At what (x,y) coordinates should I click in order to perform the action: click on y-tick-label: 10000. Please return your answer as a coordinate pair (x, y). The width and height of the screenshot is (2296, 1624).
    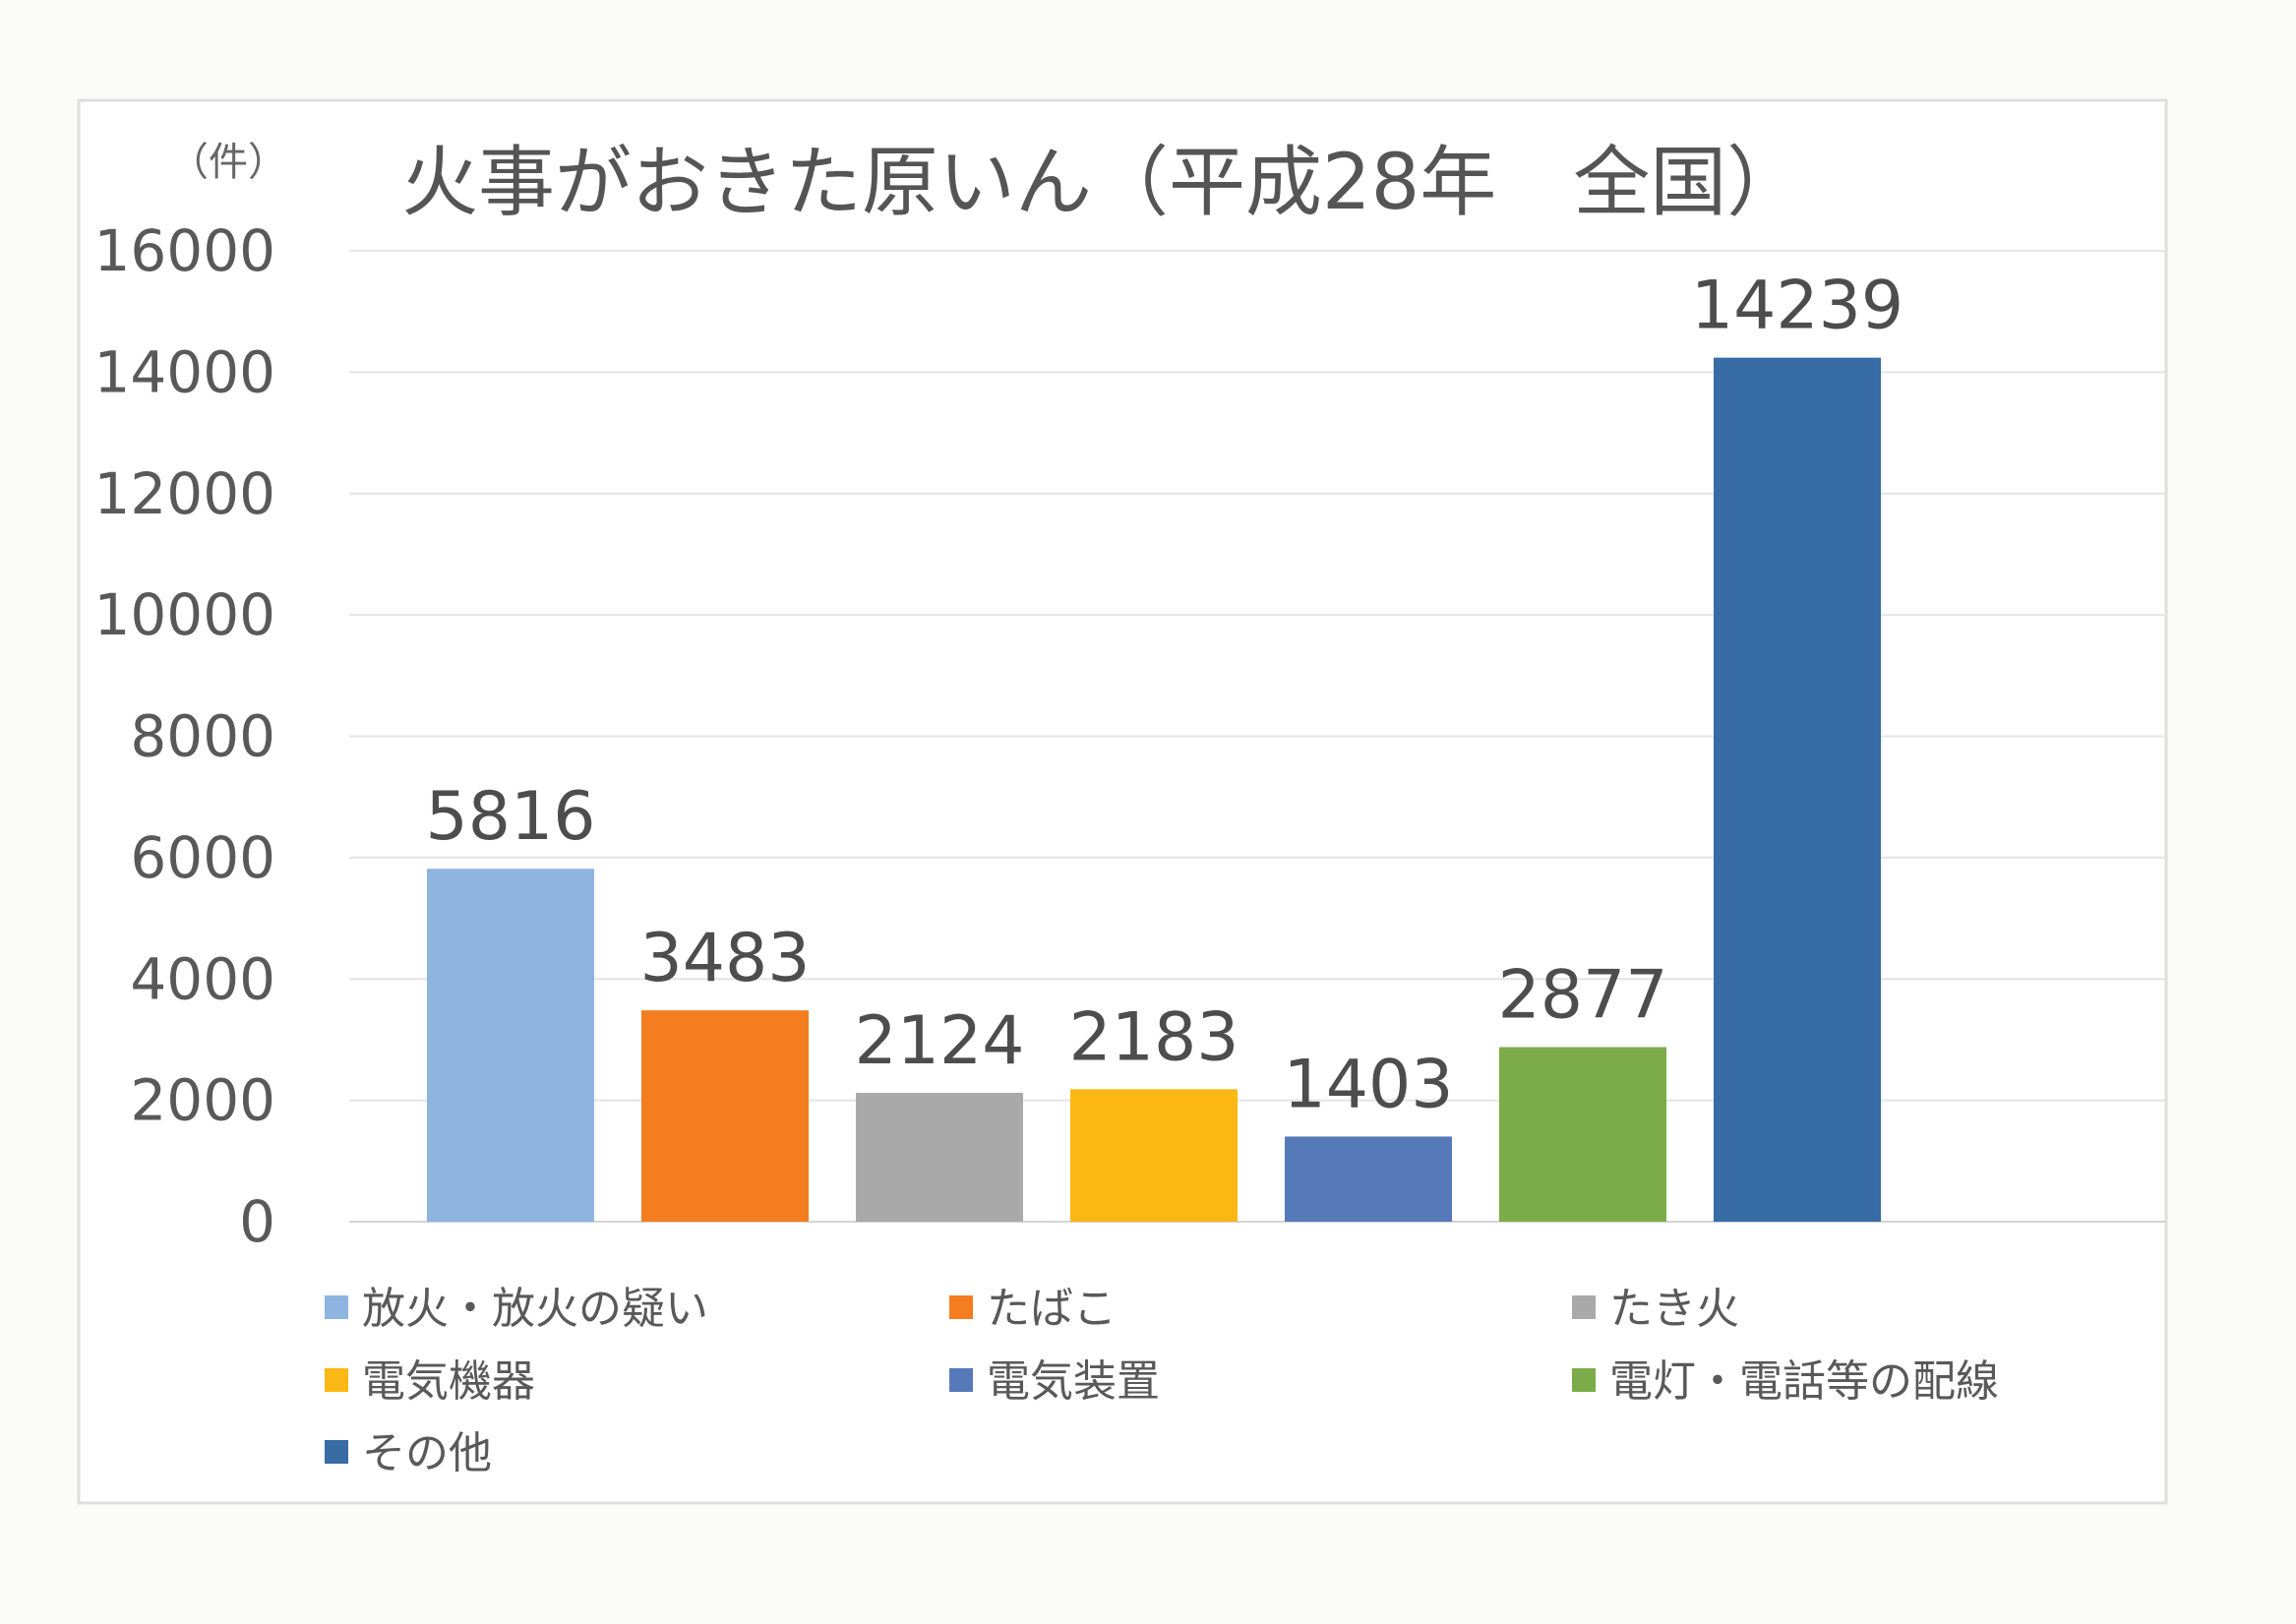
    Looking at the image, I should click on (184, 614).